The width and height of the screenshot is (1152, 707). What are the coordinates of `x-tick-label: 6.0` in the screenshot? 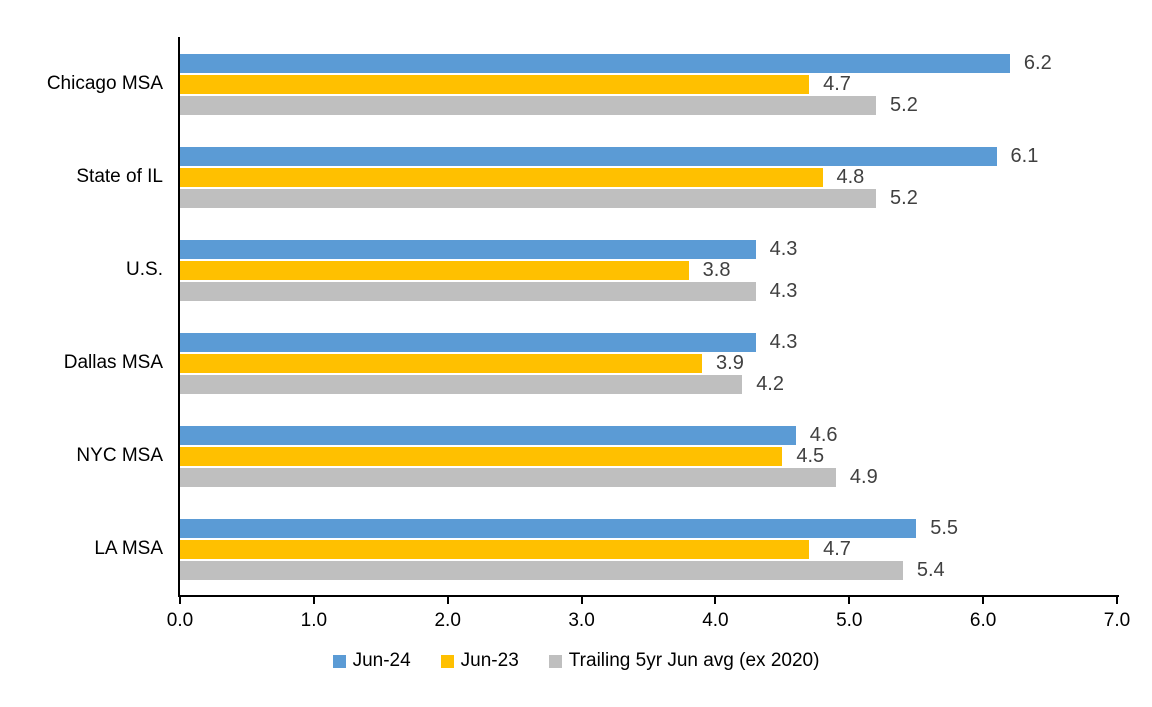 It's located at (983, 620).